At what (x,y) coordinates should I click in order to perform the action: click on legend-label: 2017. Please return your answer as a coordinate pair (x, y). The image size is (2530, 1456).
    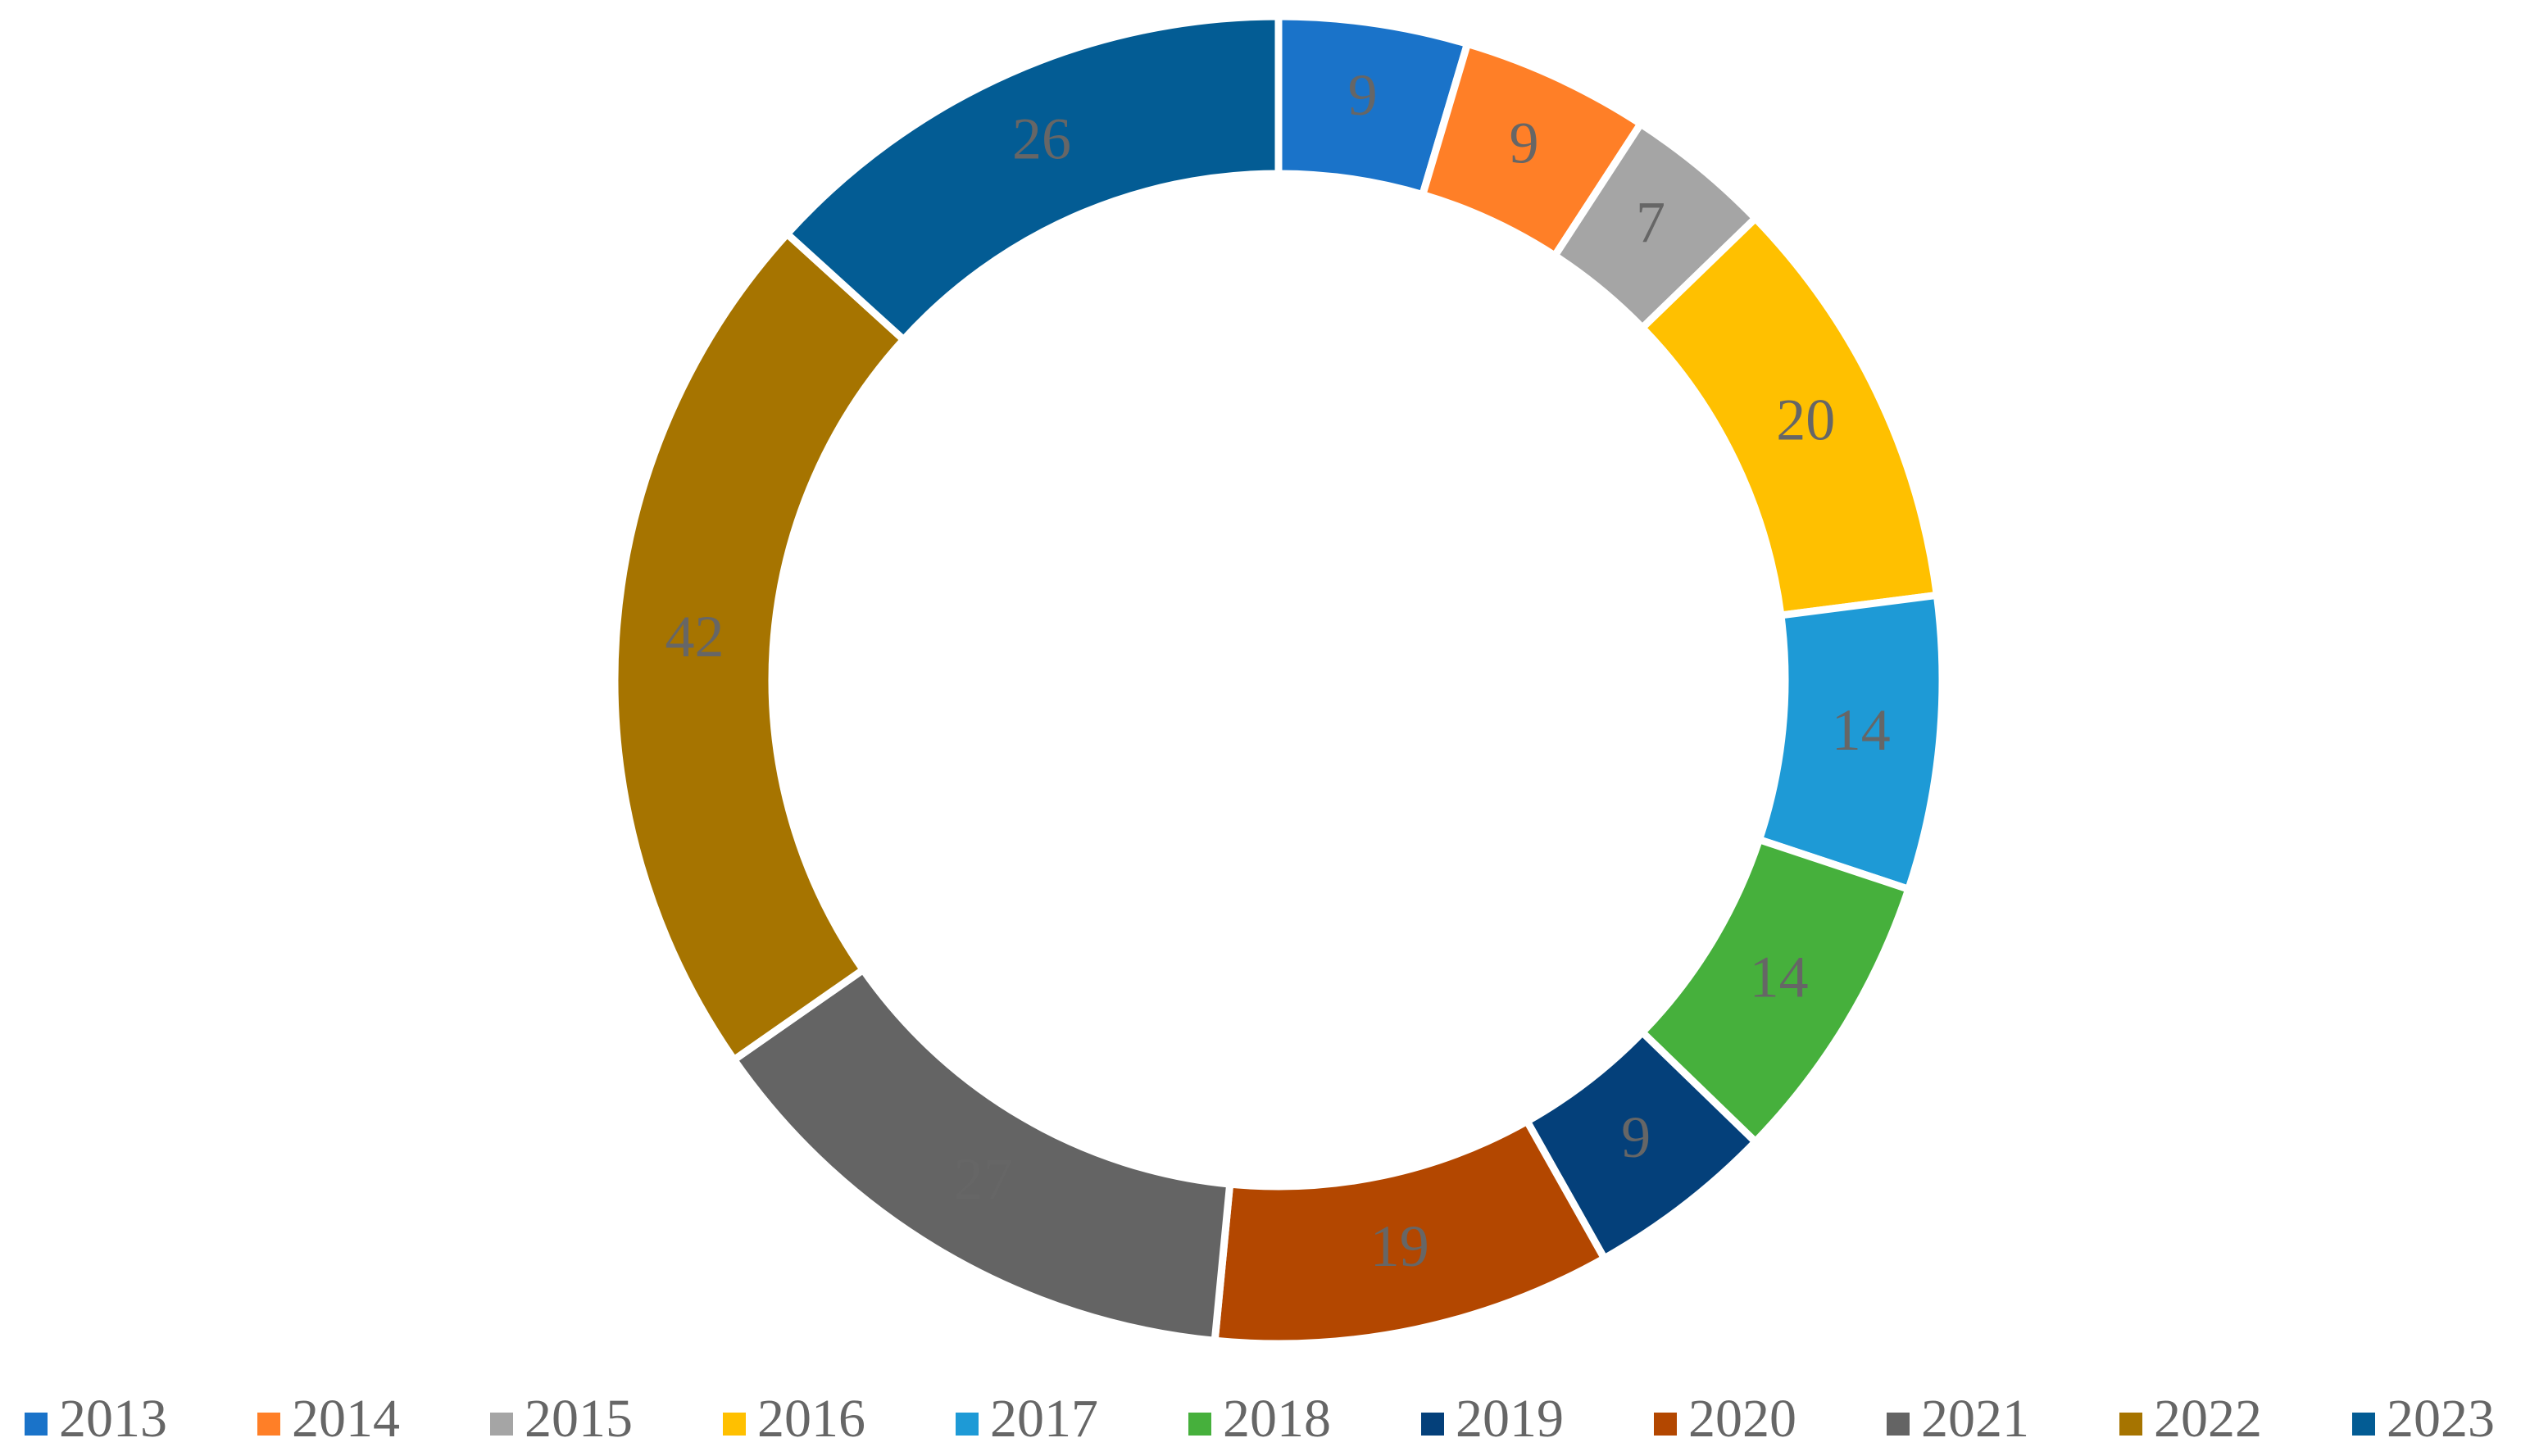
    Looking at the image, I should click on (1044, 1419).